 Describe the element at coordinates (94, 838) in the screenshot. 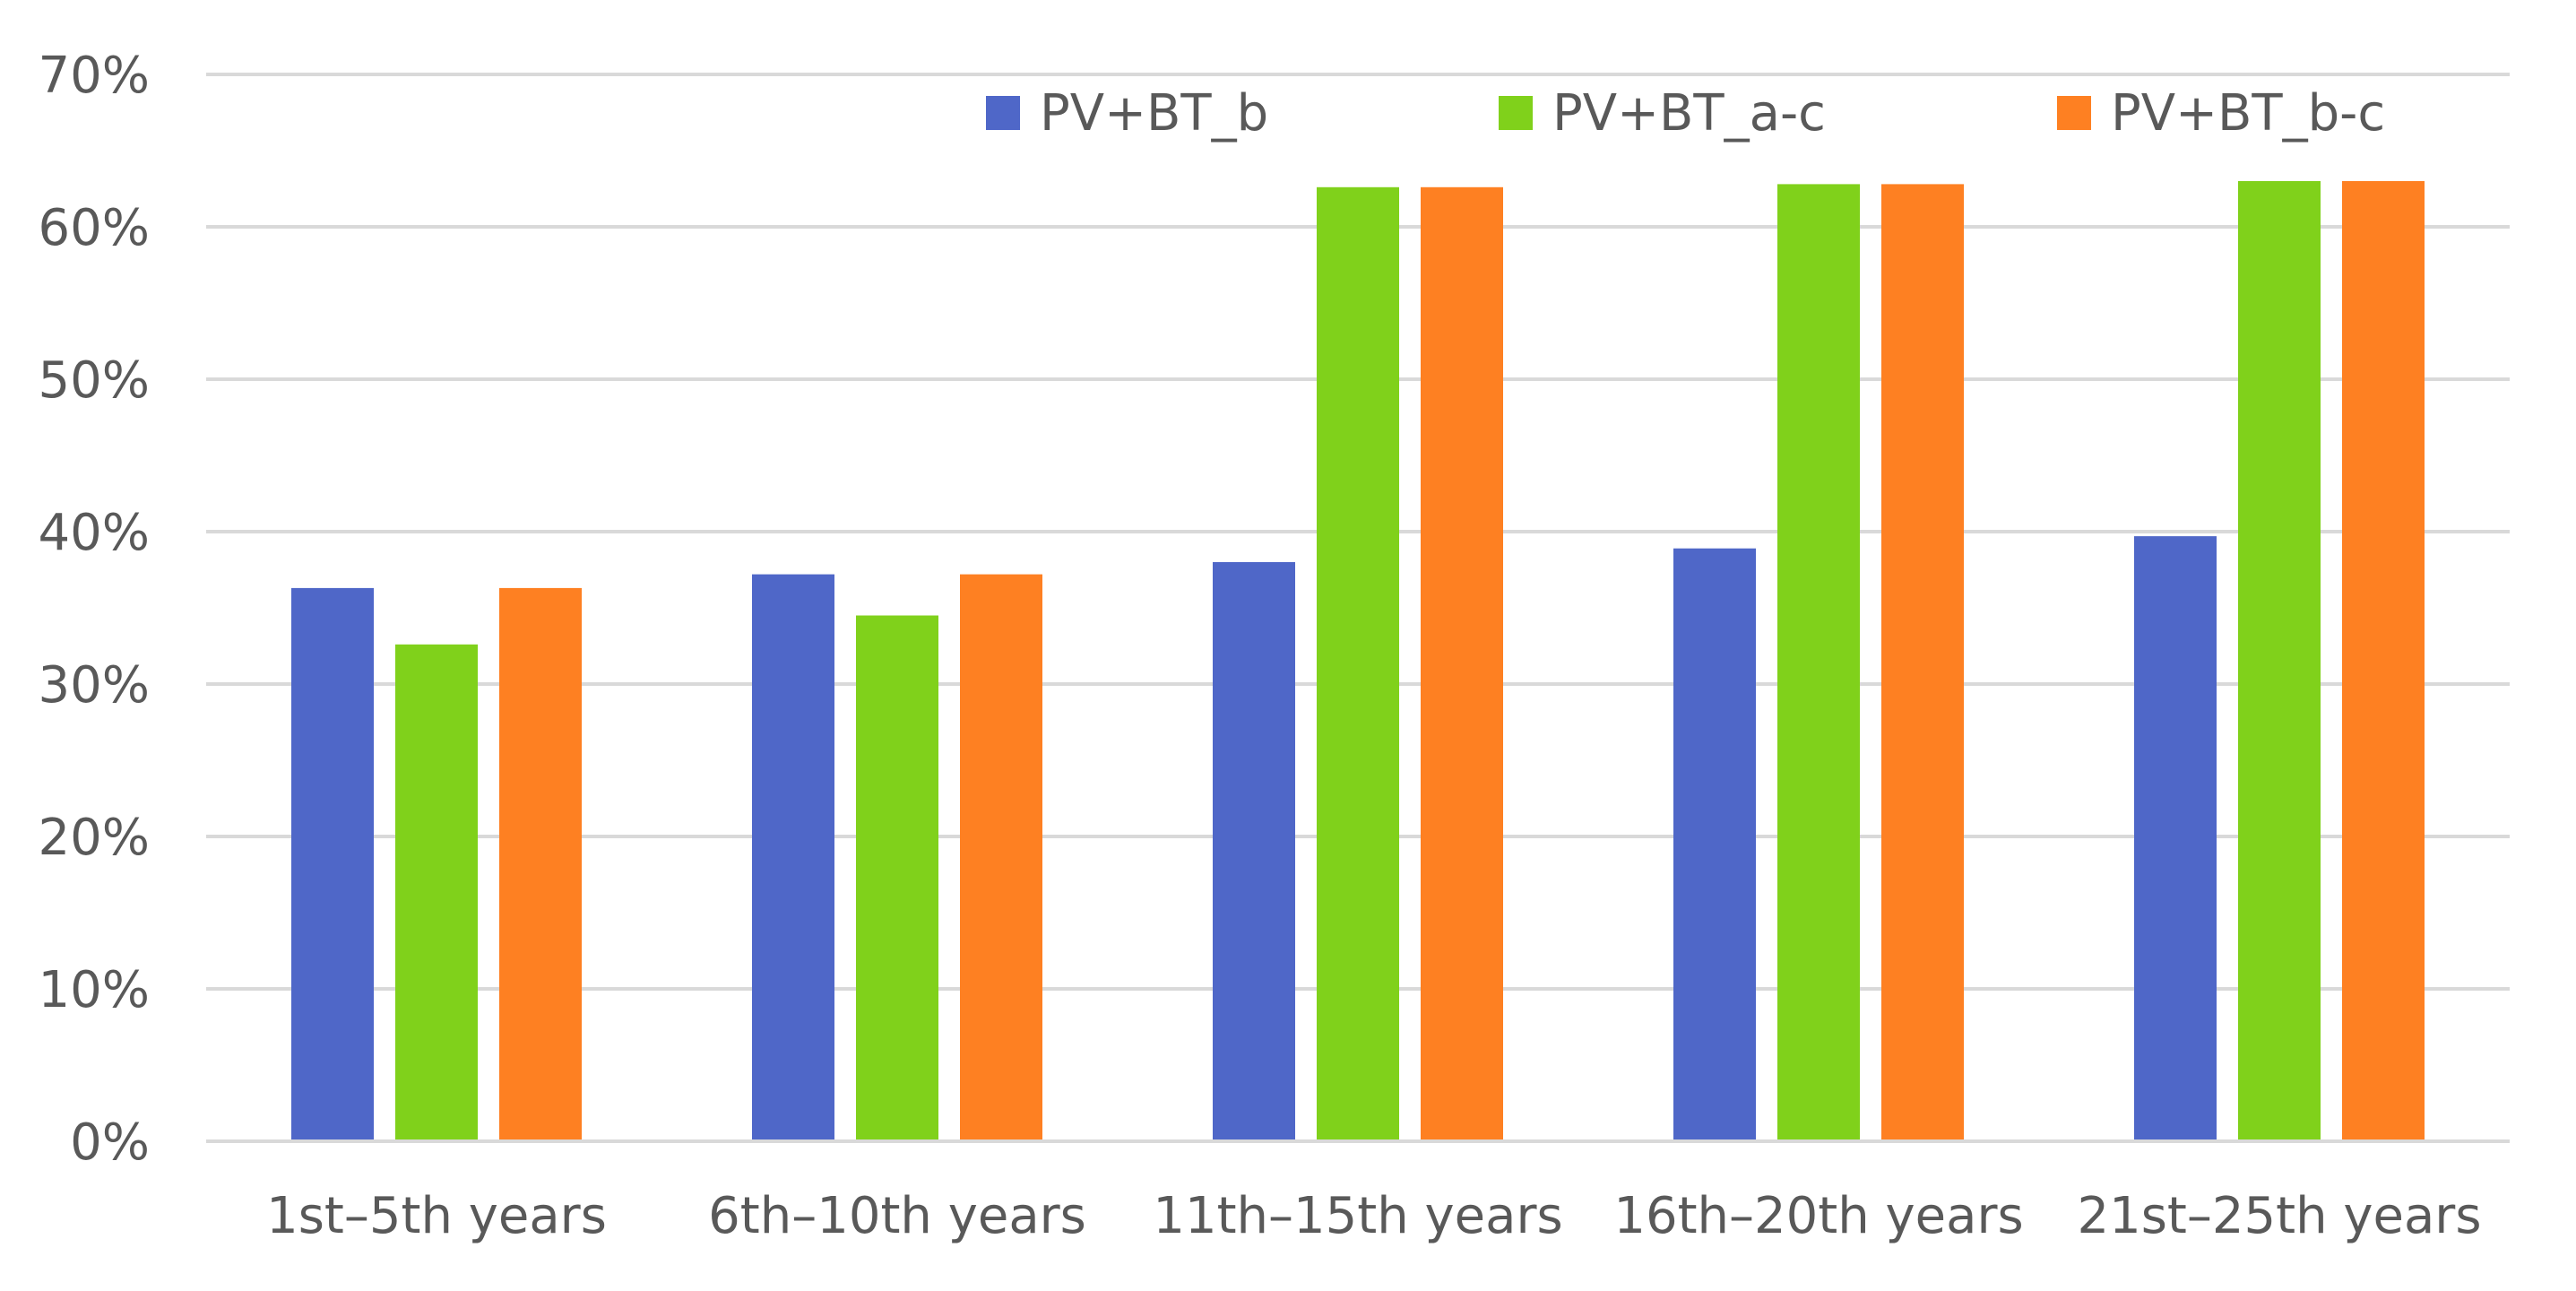

I see `y-tick-label-20: 20%` at that location.